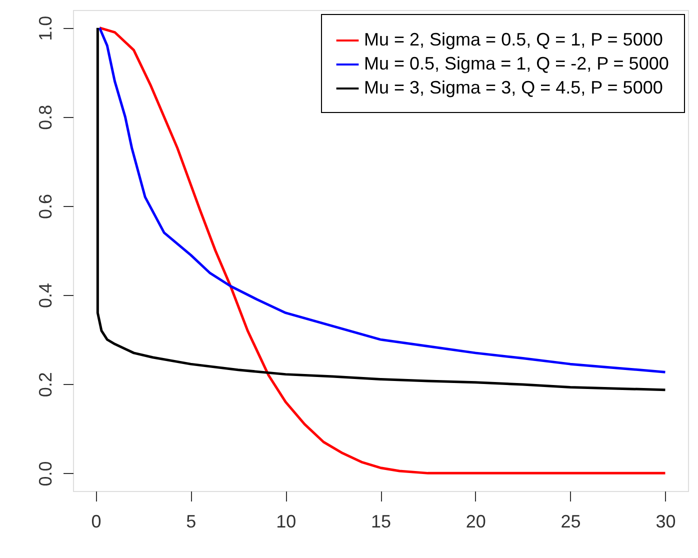  I want to click on x-tick-label: 25, so click(570, 522).